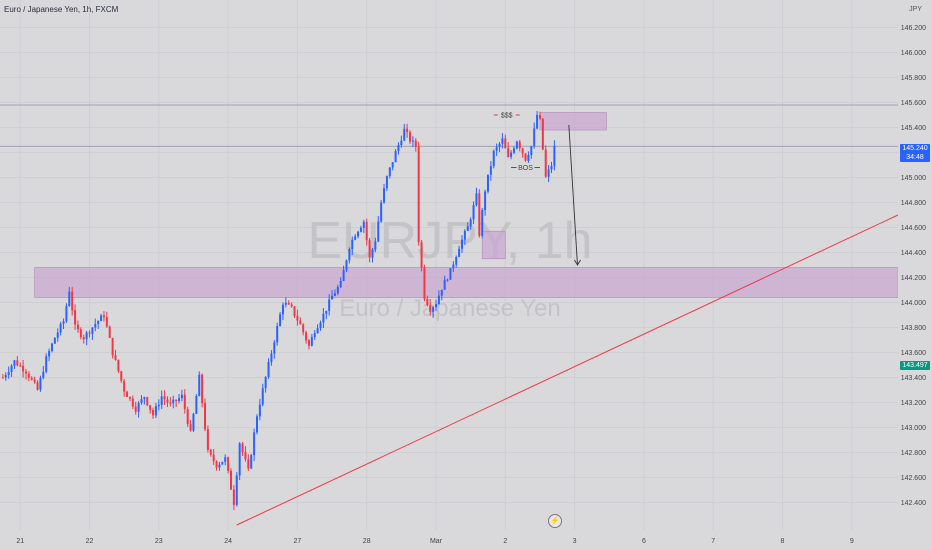 Image resolution: width=932 pixels, height=550 pixels. I want to click on price-tick-label: 143.600, so click(913, 353).